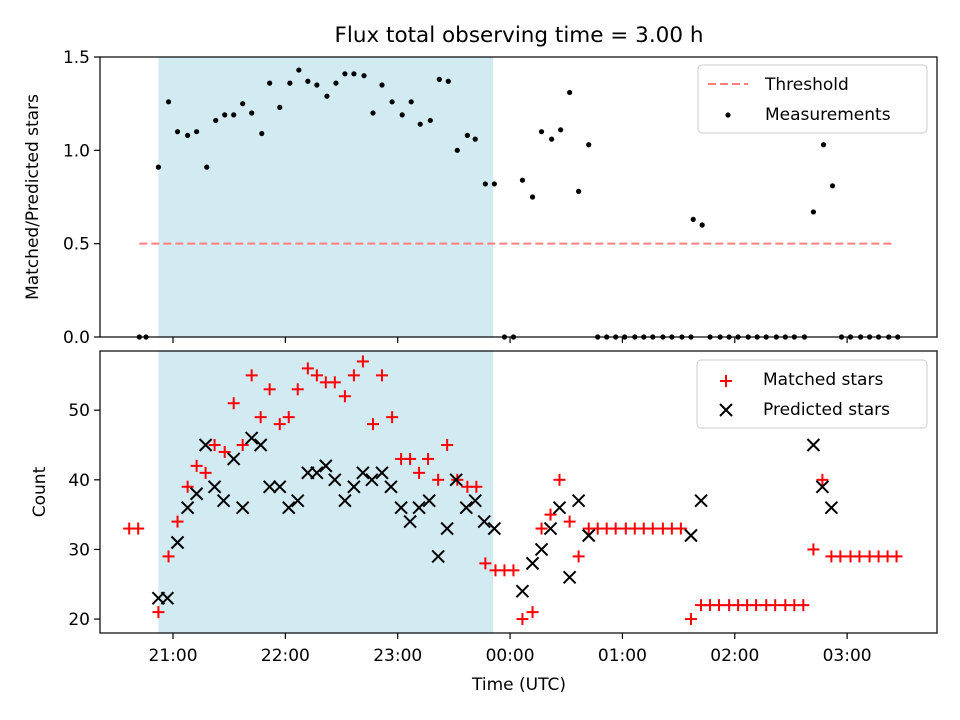 The height and width of the screenshot is (720, 960). What do you see at coordinates (79, 411) in the screenshot?
I see `bottom-y-tick-label: 50` at bounding box center [79, 411].